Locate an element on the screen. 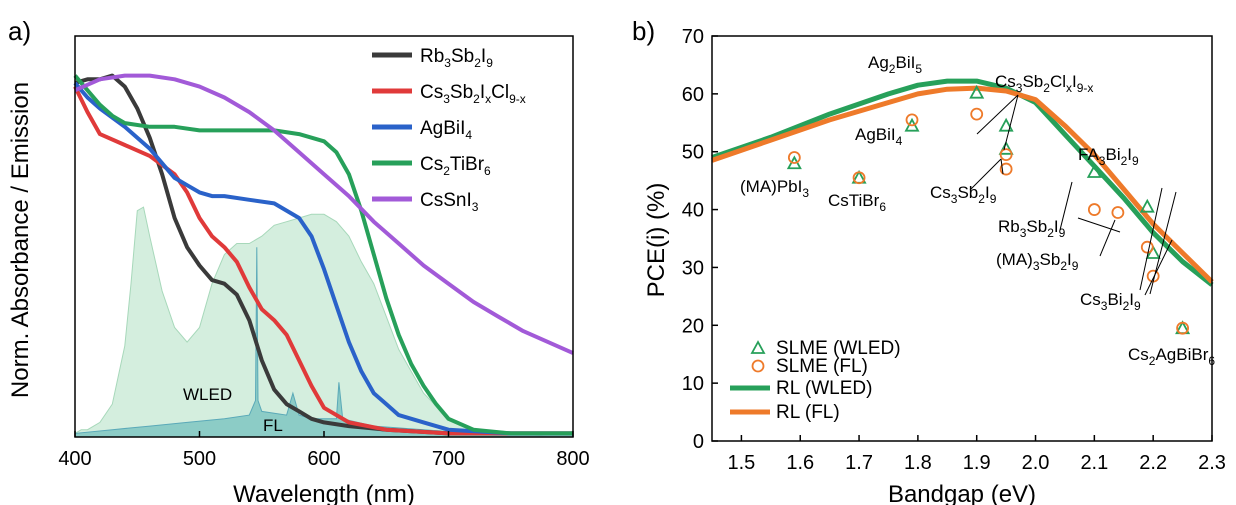  legend-label-slme-fl: SLME (FL) is located at coordinates (822, 366).